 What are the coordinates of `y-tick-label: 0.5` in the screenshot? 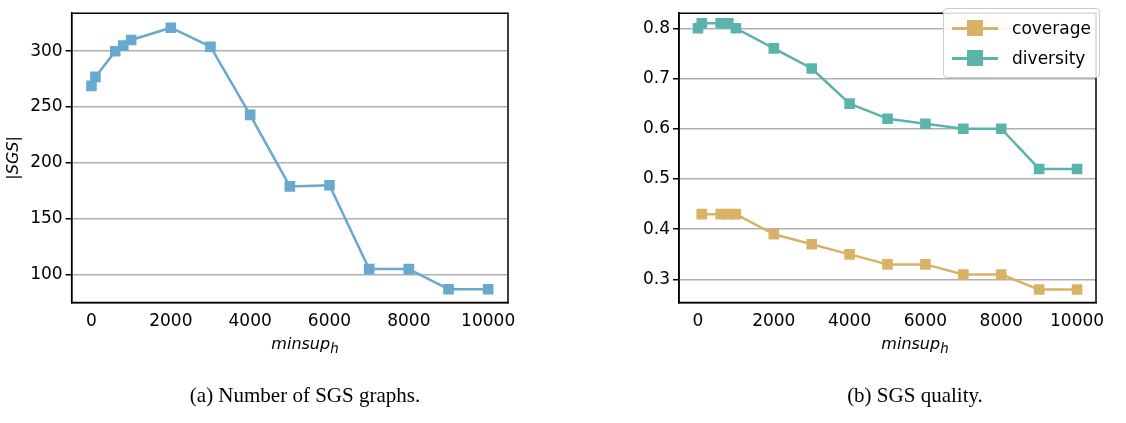 It's located at (656, 177).